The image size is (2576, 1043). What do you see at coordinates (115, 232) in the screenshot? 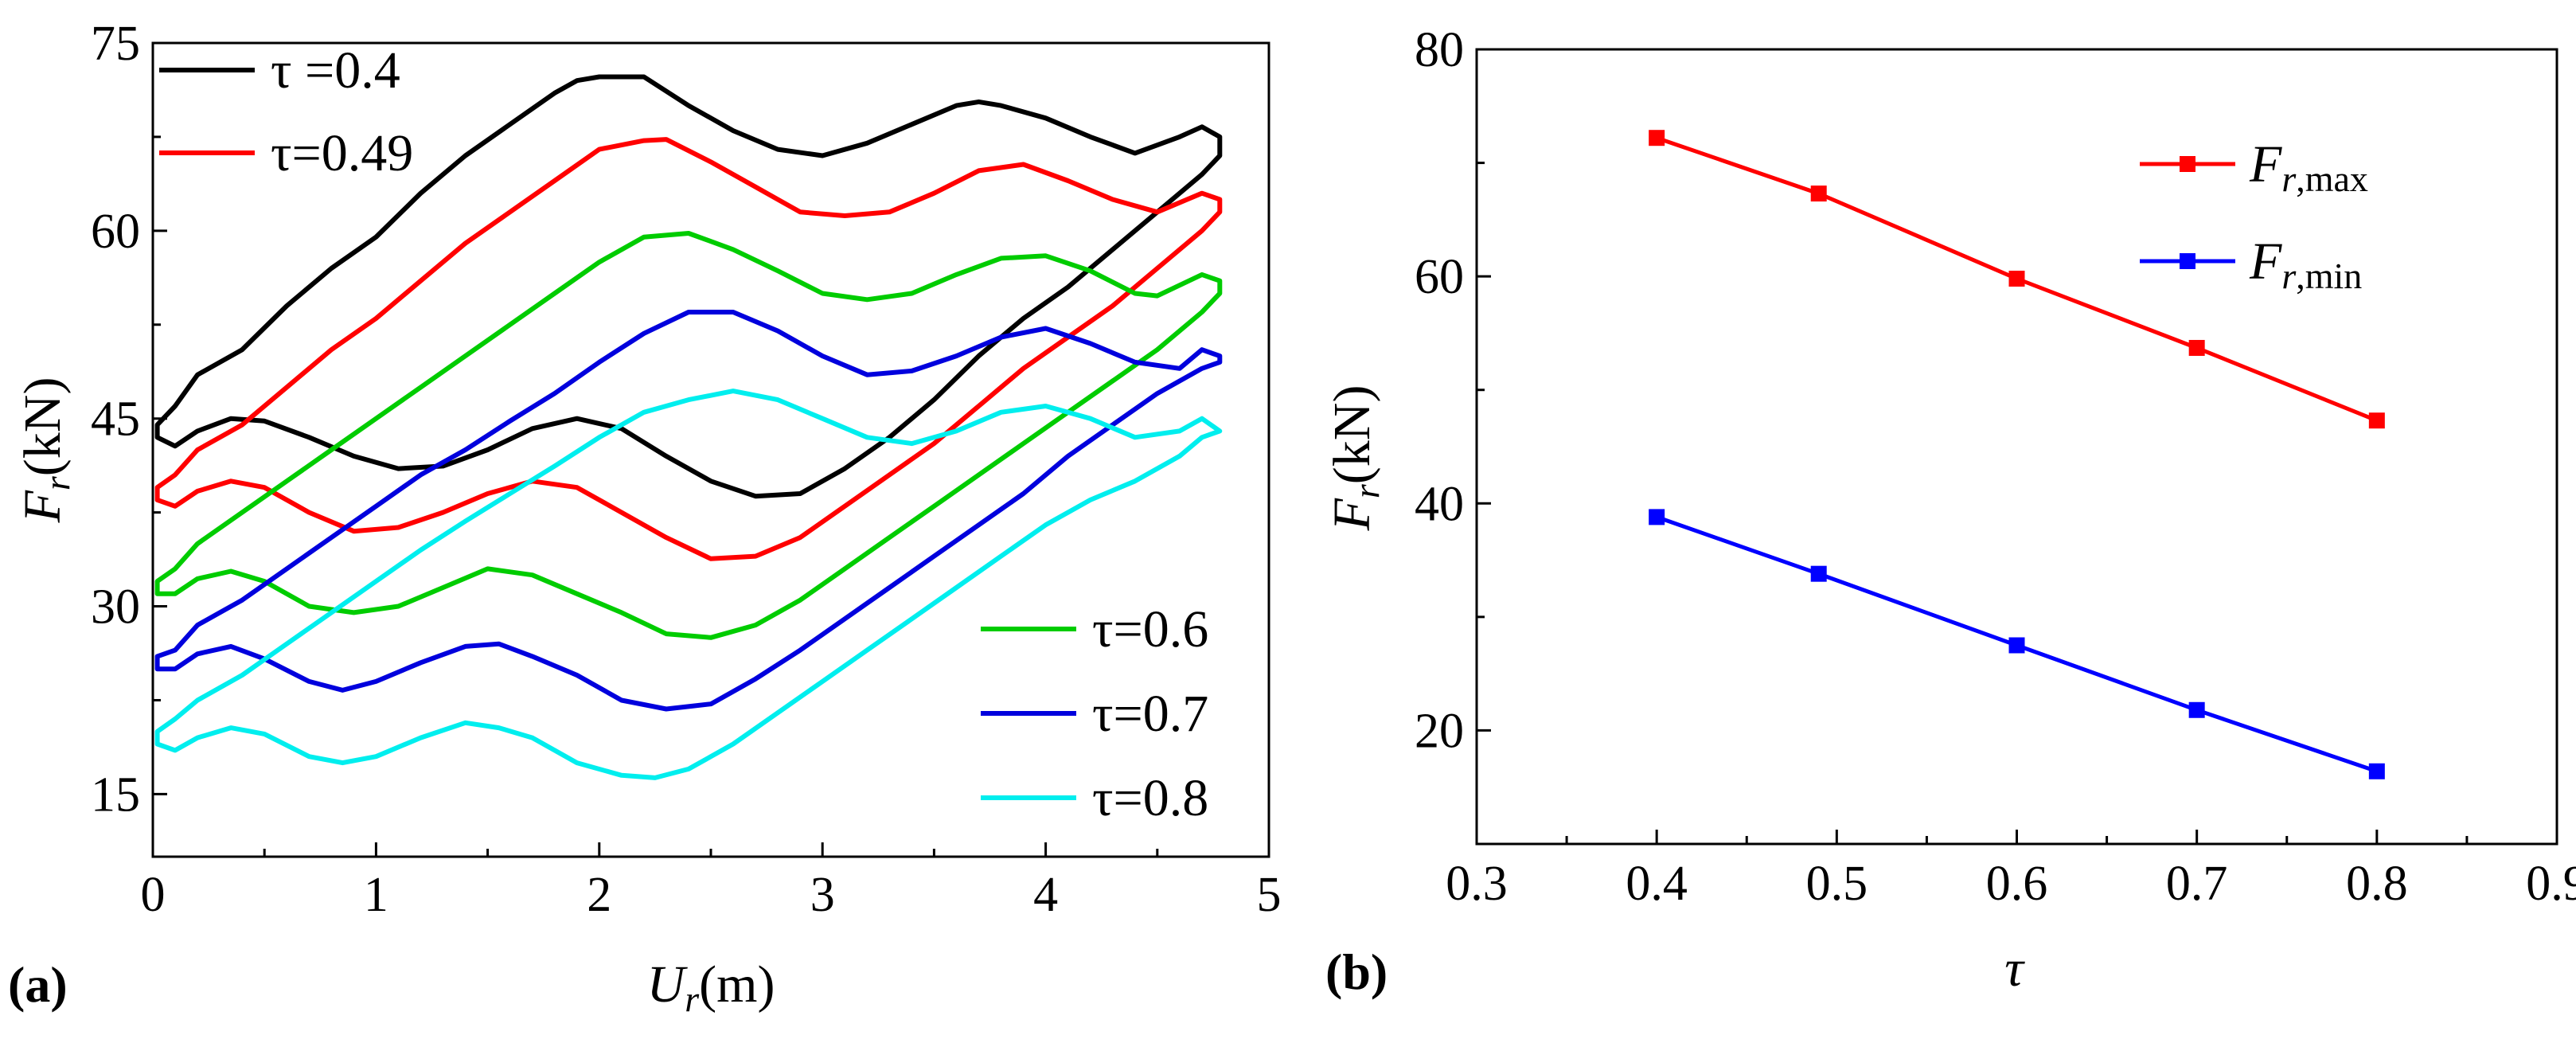
I see `panel-a-y-tick-label: 60` at bounding box center [115, 232].